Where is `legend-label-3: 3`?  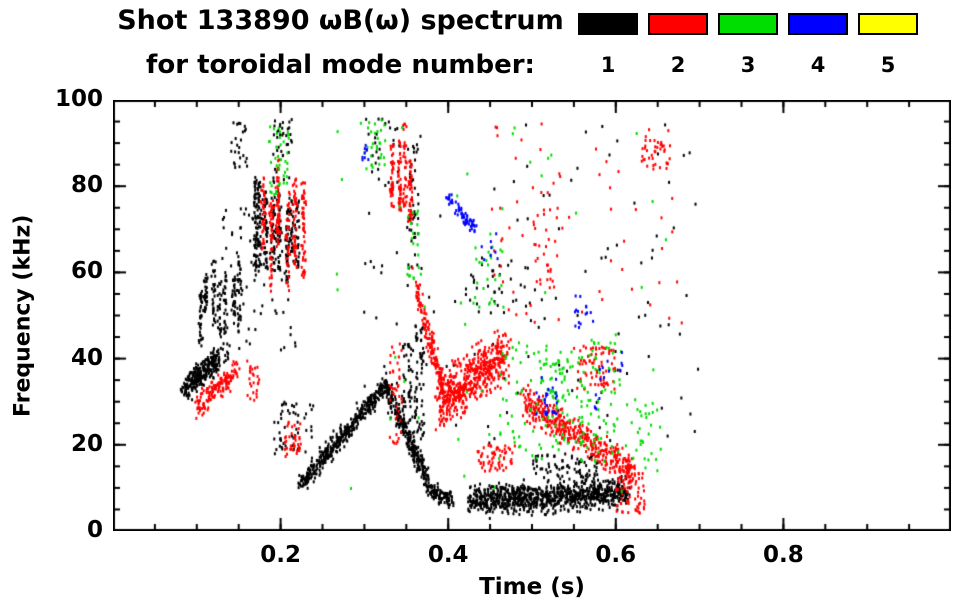 legend-label-3: 3 is located at coordinates (748, 65).